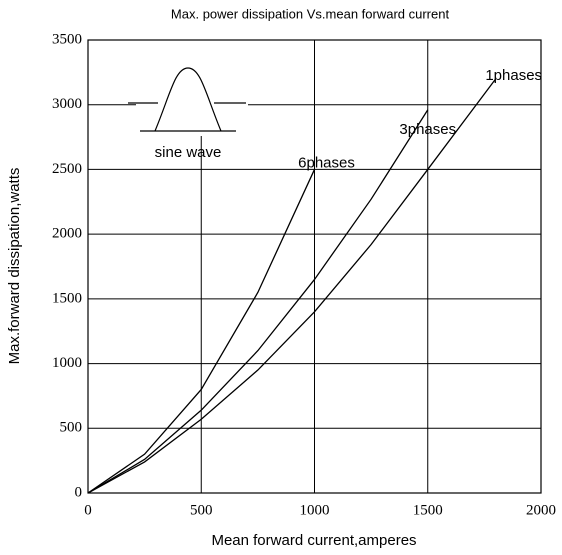 The height and width of the screenshot is (555, 562). Describe the element at coordinates (79, 492) in the screenshot. I see `y-tick-label: 0` at that location.